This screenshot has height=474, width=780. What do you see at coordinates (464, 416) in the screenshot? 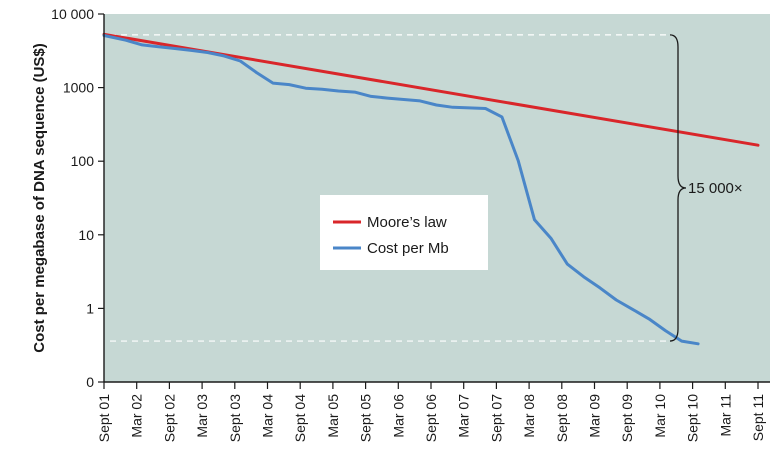
I see `x-tick-label: Mar 07` at bounding box center [464, 416].